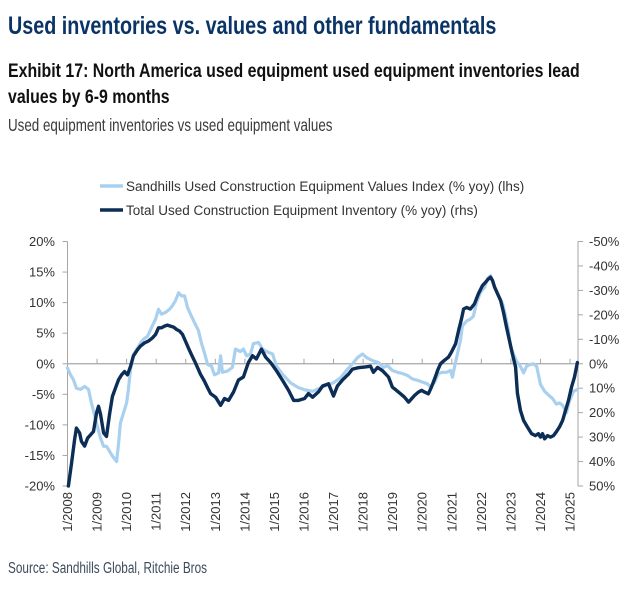  I want to click on right-y-tick-label: 10%, so click(602, 388).